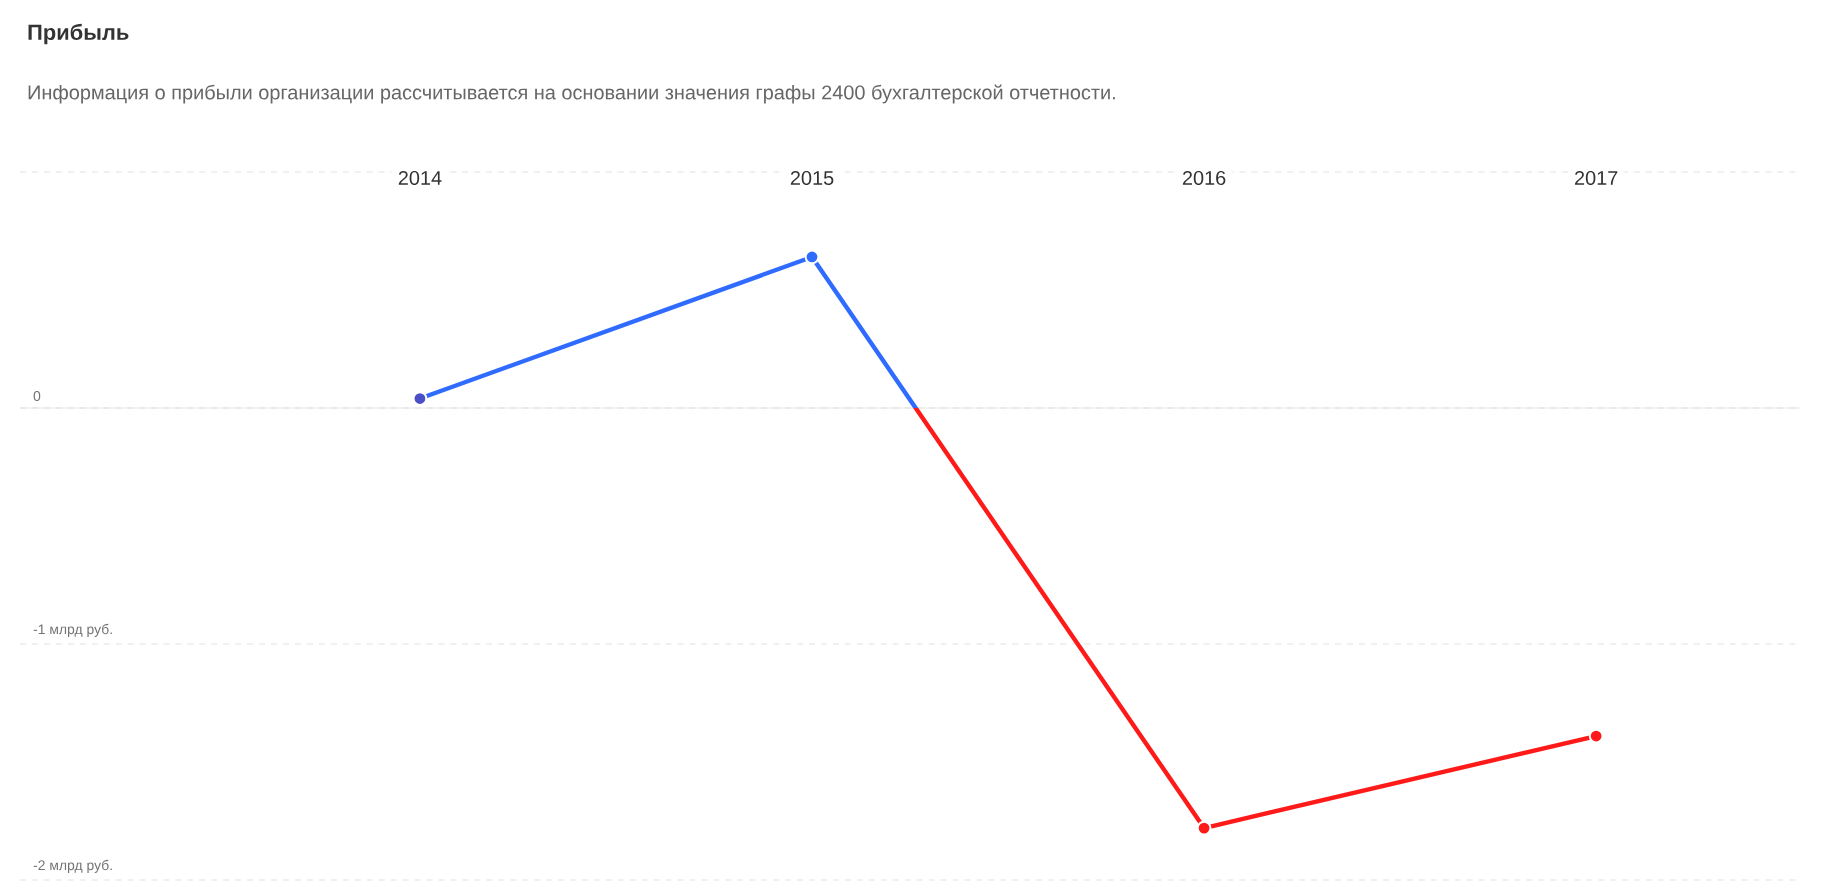  I want to click on x-tick-label: 2014, so click(420, 178).